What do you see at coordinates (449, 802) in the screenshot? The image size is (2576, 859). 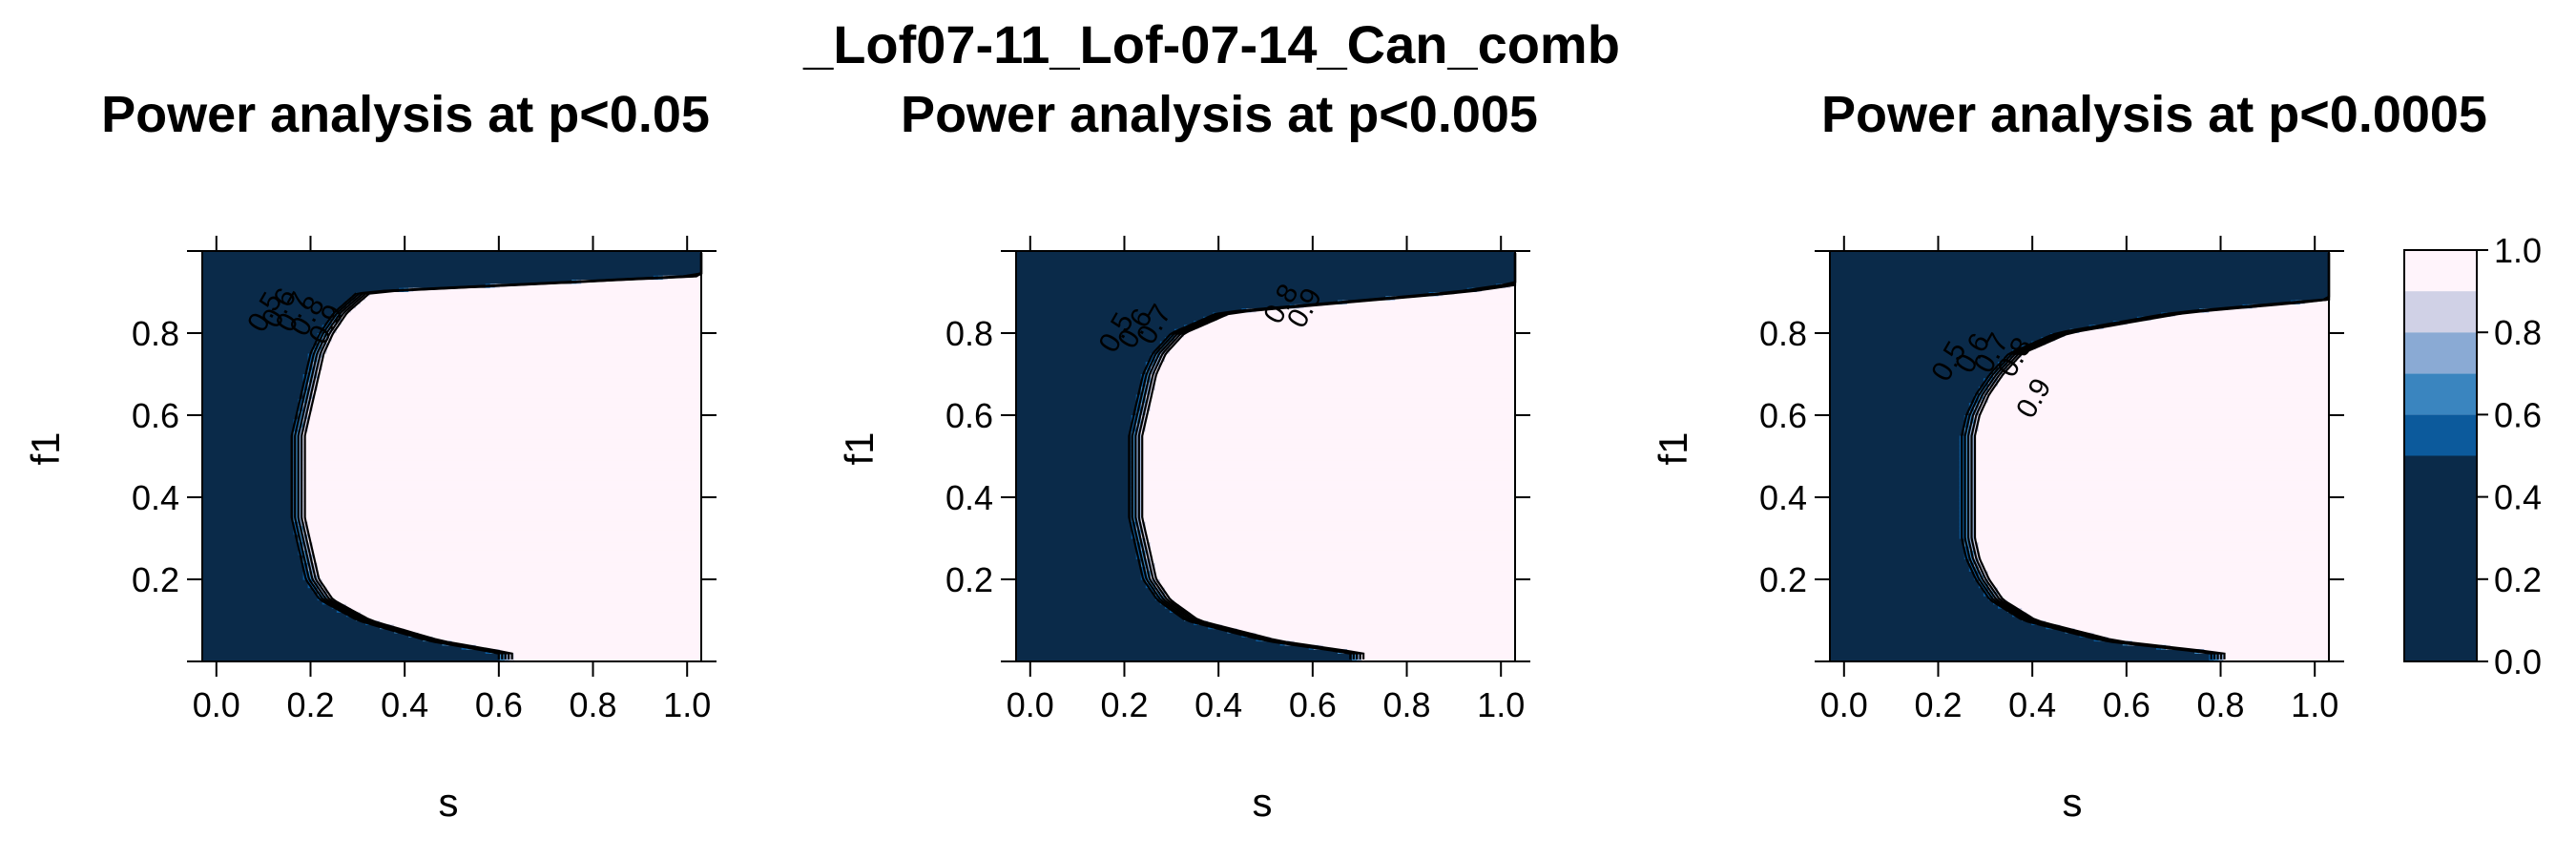 I see `x-axis-label: s` at bounding box center [449, 802].